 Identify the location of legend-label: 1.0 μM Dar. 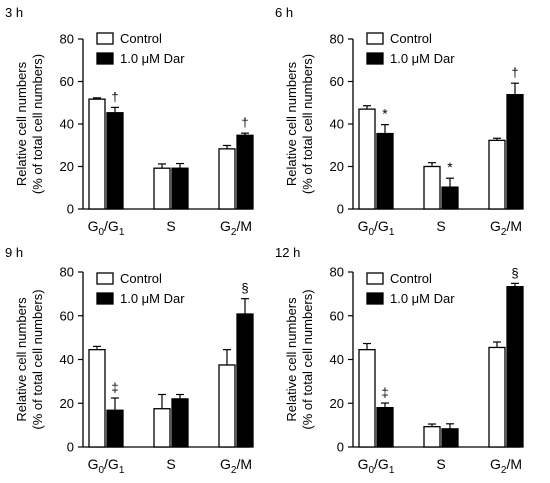
(422, 58).